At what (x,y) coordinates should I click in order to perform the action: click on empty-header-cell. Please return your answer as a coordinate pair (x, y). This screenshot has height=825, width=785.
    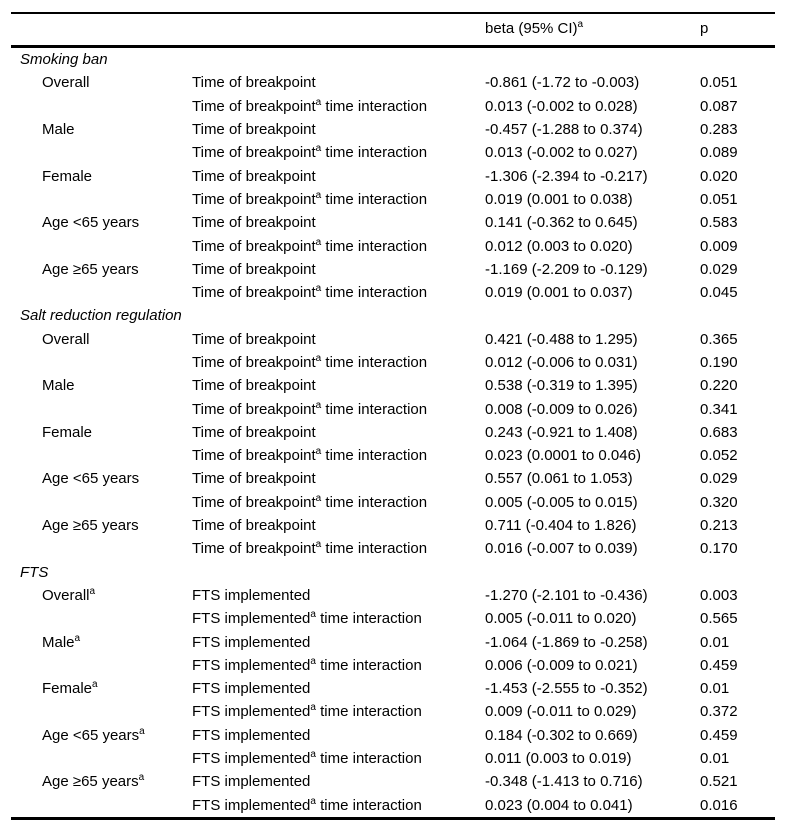
    Looking at the image, I should click on (338, 30).